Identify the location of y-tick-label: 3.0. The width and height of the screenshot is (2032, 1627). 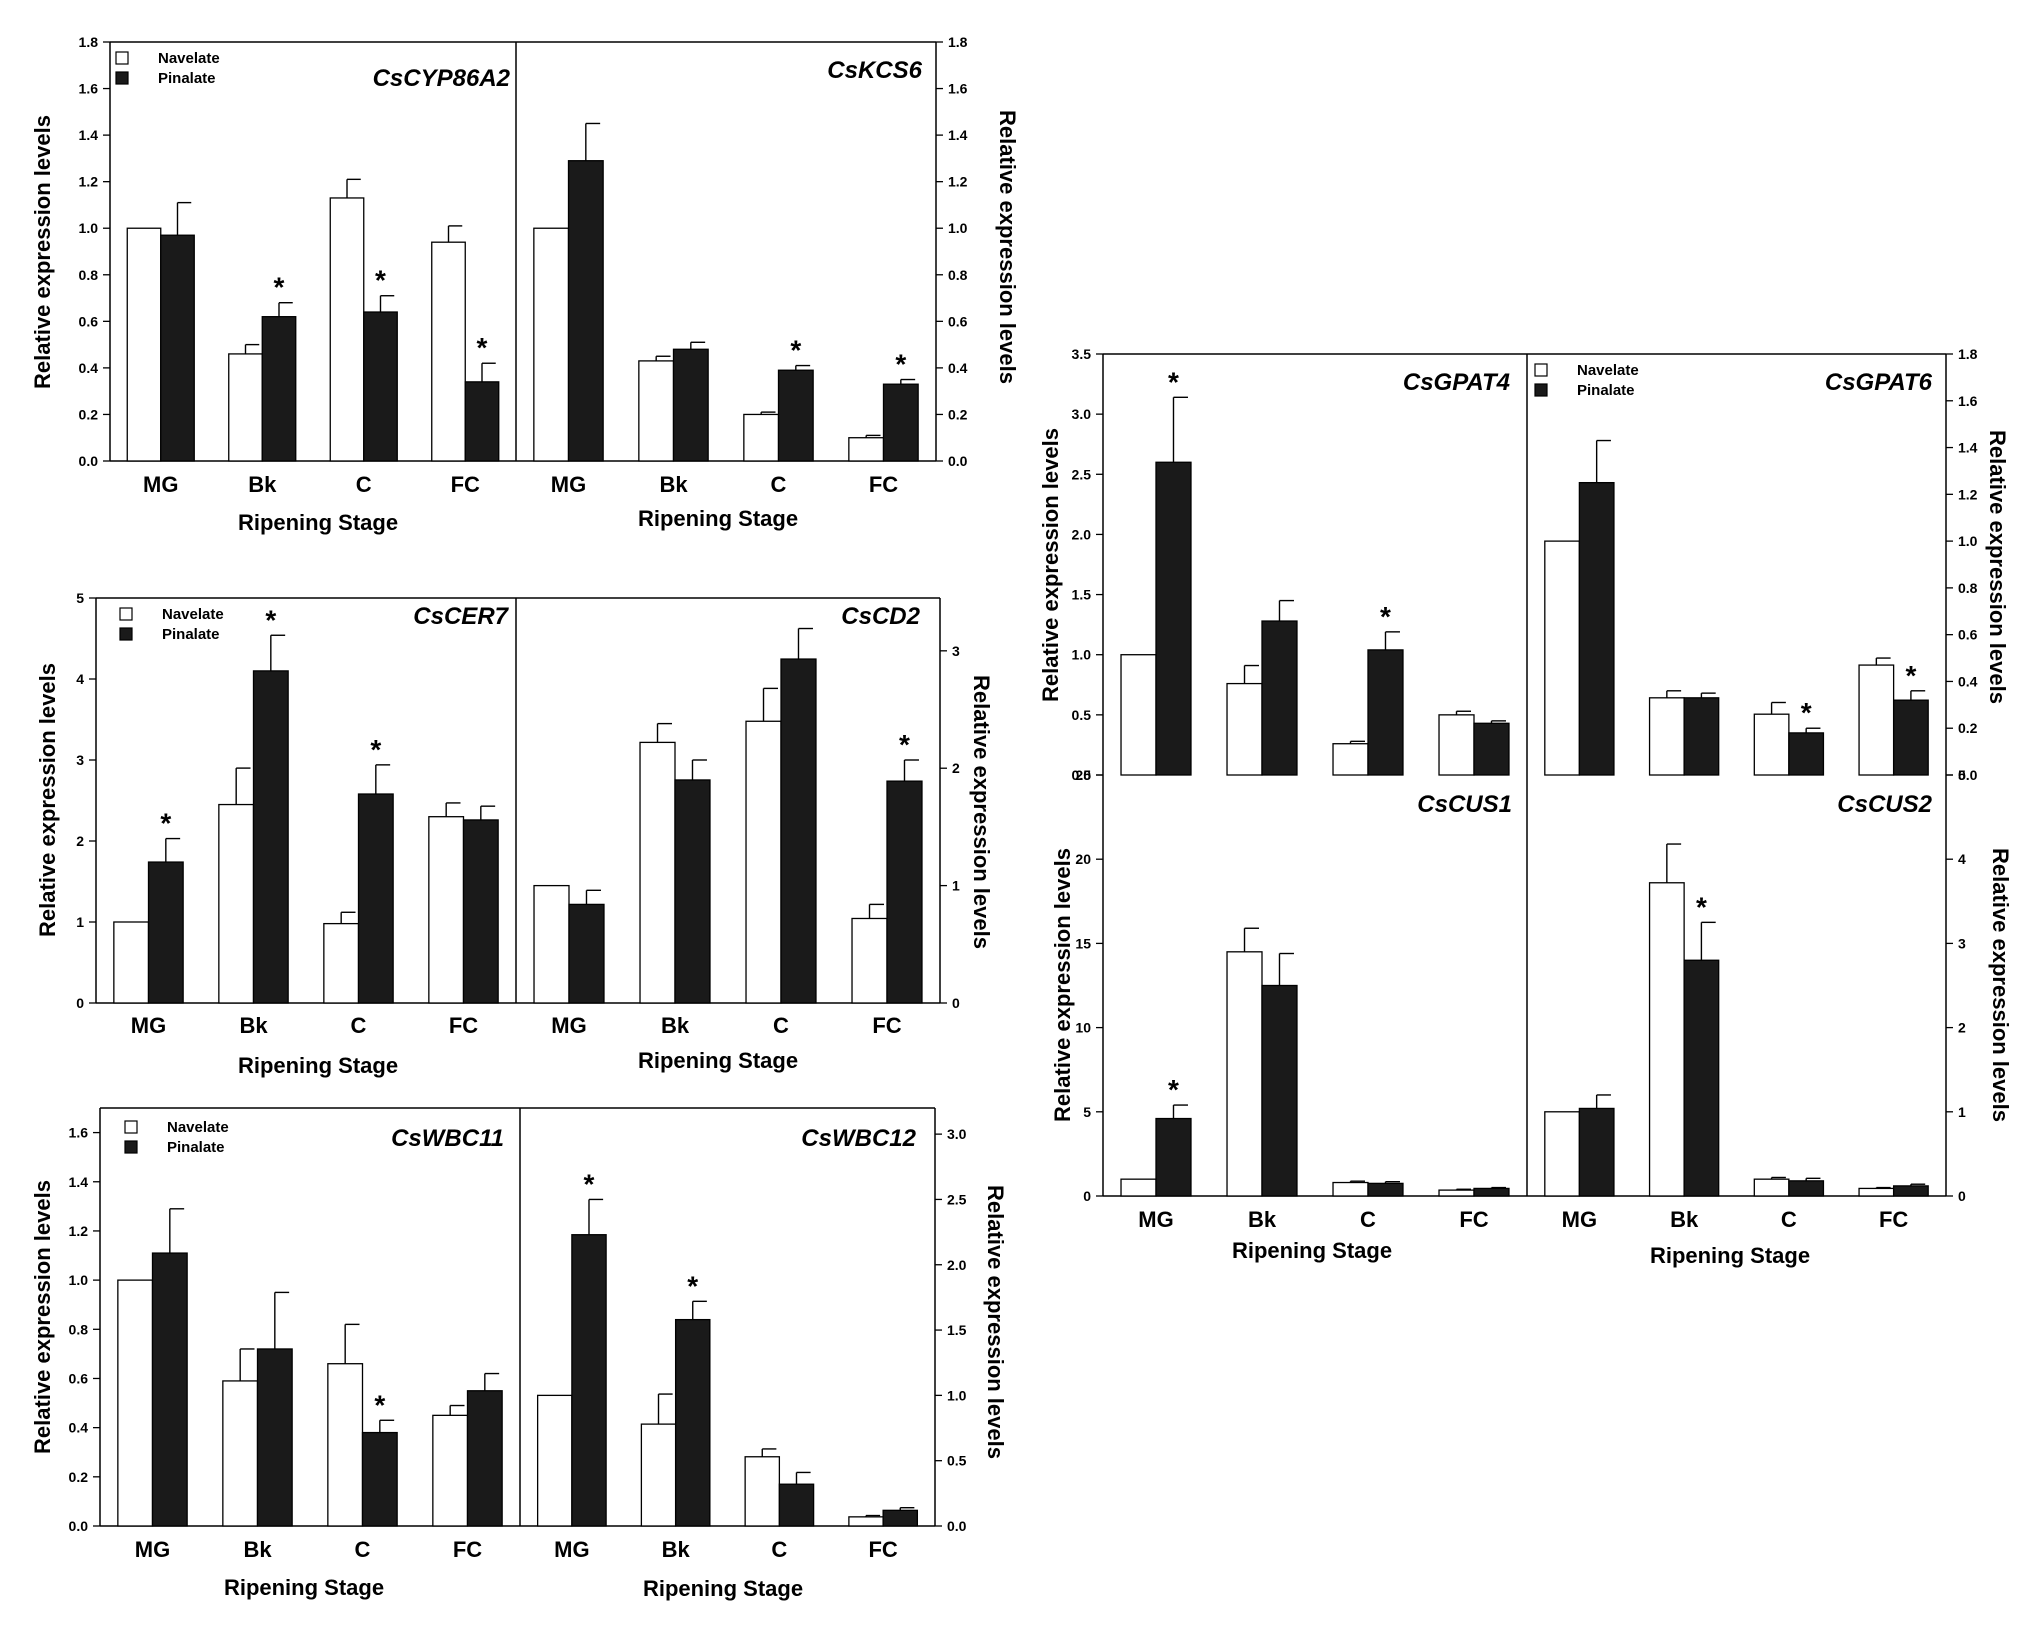
(957, 1134).